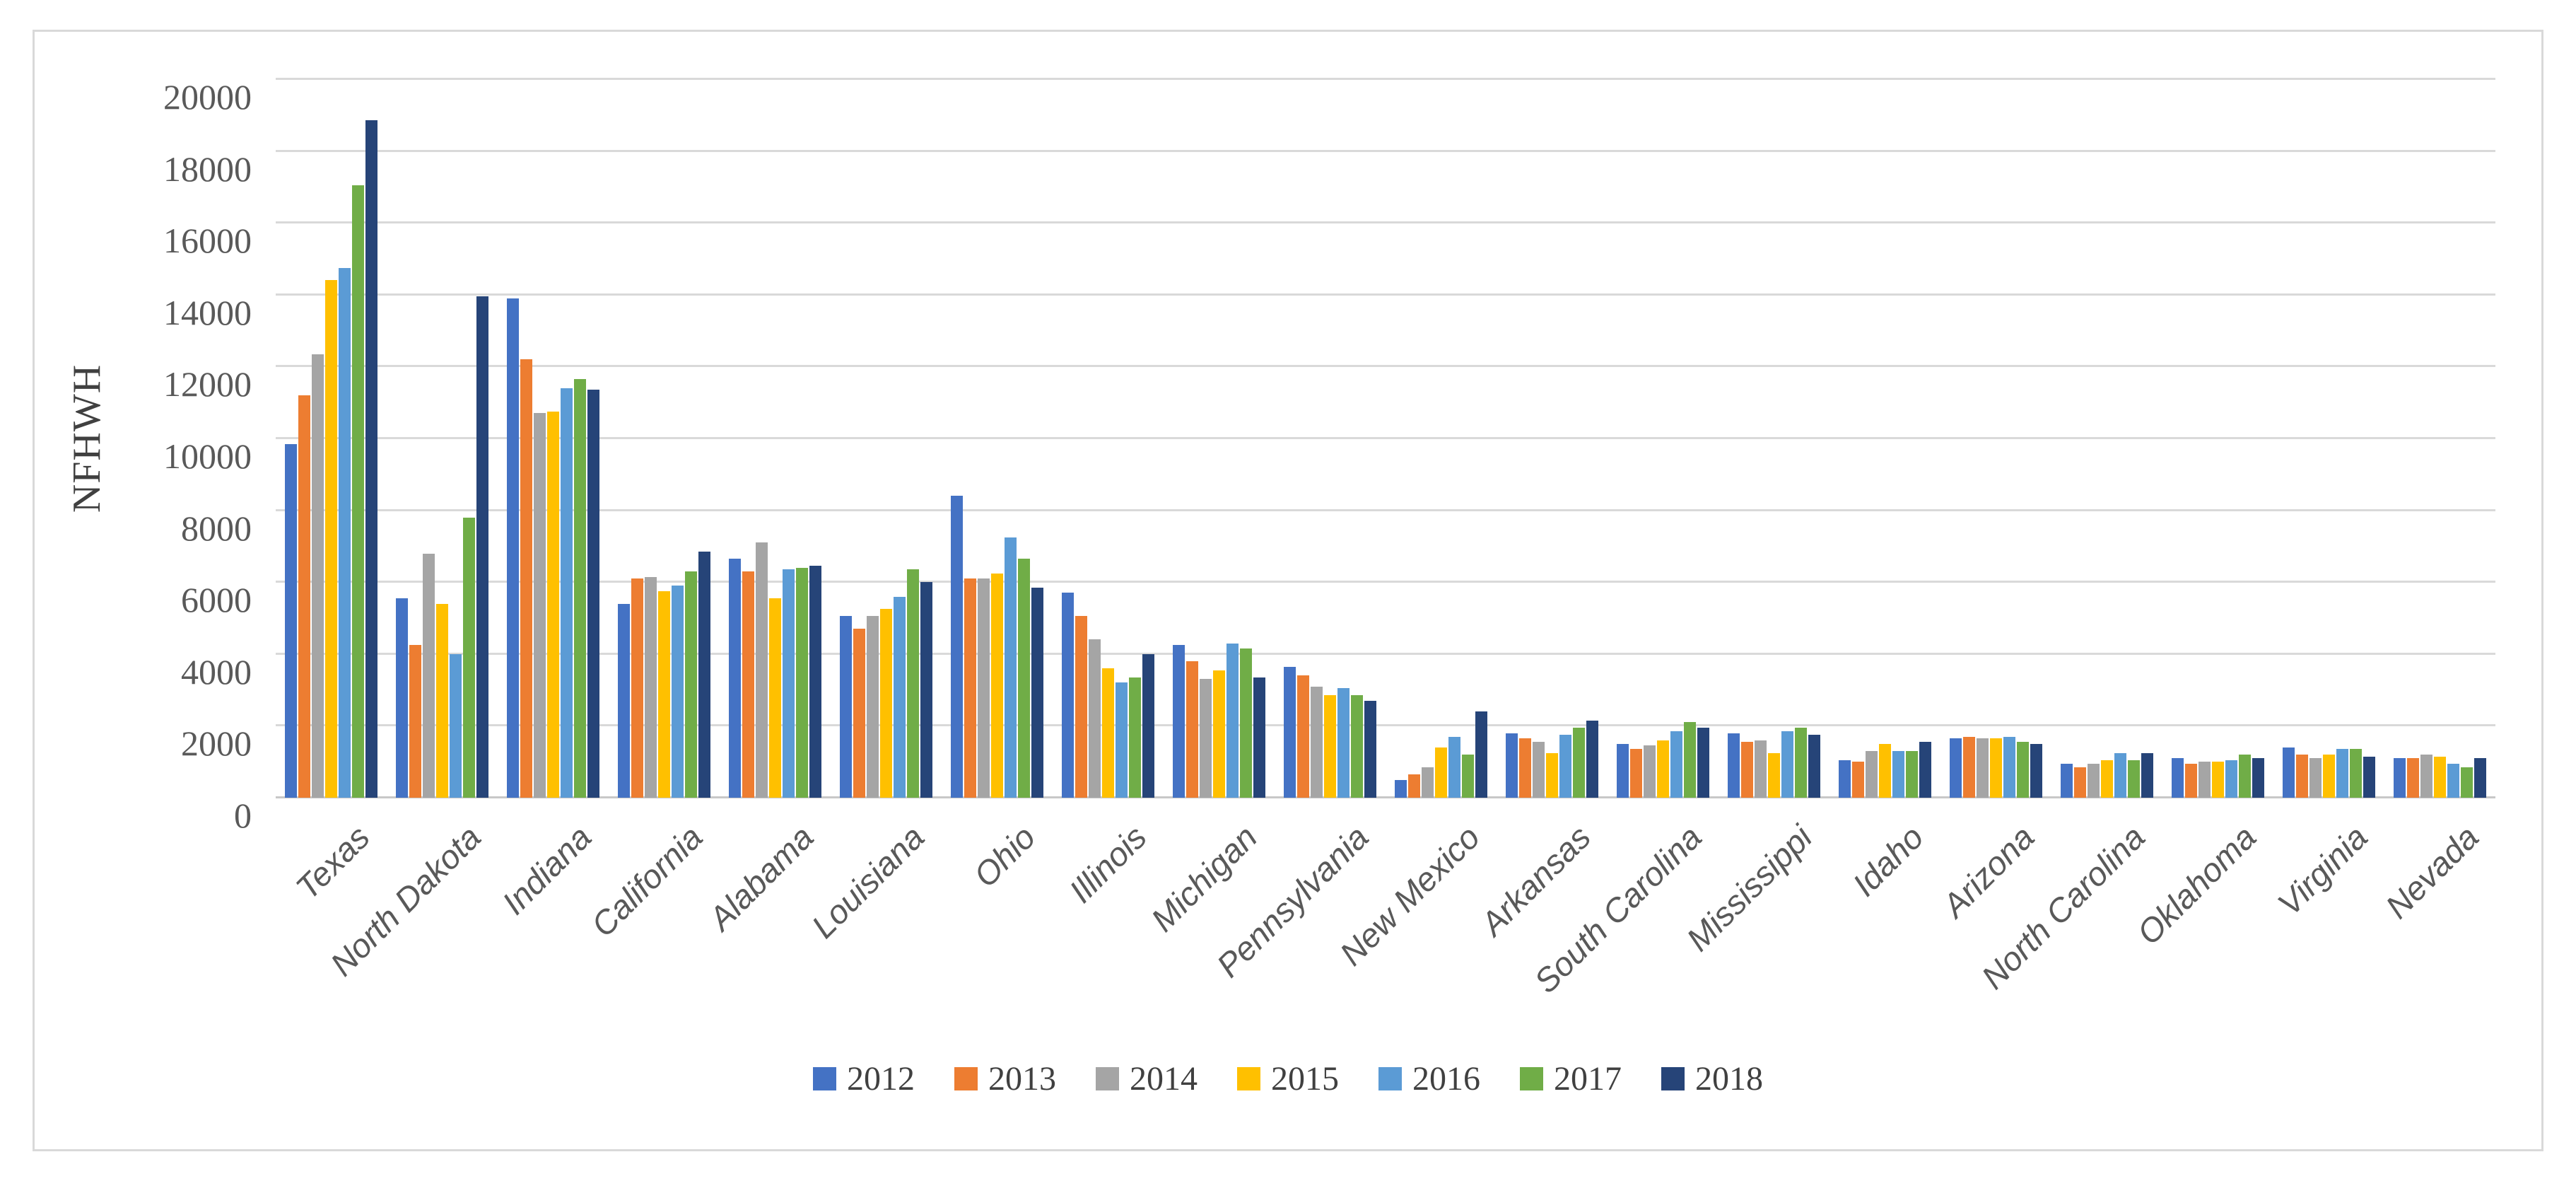 The width and height of the screenshot is (2576, 1181). I want to click on legend-item-2013: 2013, so click(1005, 1078).